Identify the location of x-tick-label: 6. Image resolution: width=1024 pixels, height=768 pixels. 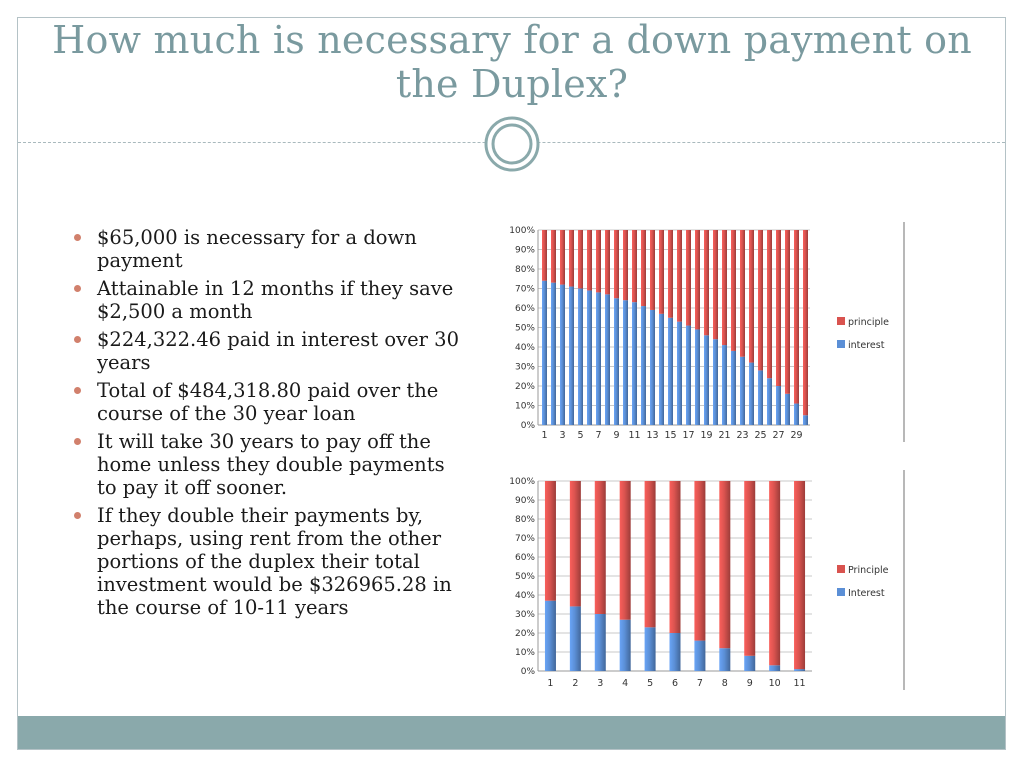
(675, 683).